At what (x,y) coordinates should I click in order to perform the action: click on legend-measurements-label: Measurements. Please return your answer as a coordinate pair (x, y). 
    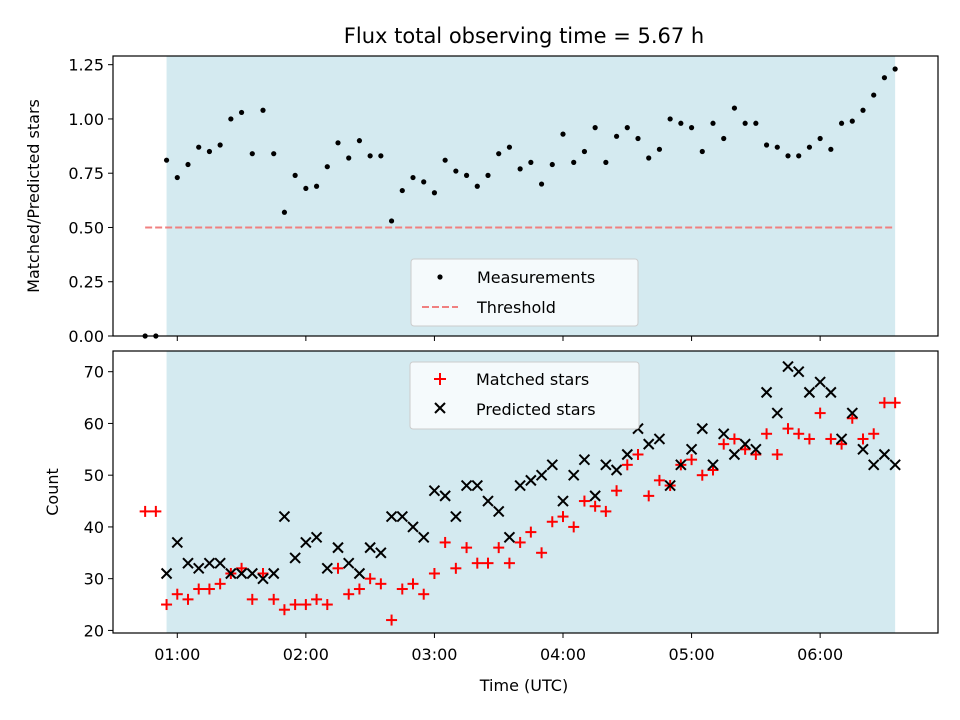
    Looking at the image, I should click on (536, 277).